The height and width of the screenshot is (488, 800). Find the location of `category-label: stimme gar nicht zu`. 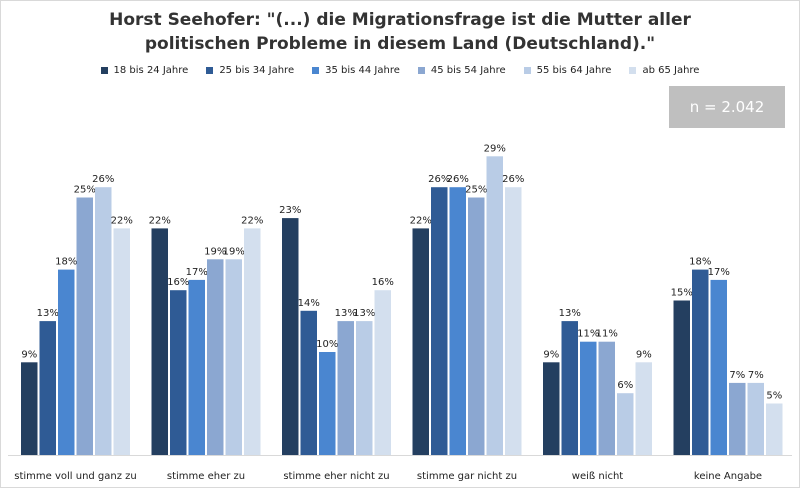

category-label: stimme gar nicht zu is located at coordinates (467, 476).